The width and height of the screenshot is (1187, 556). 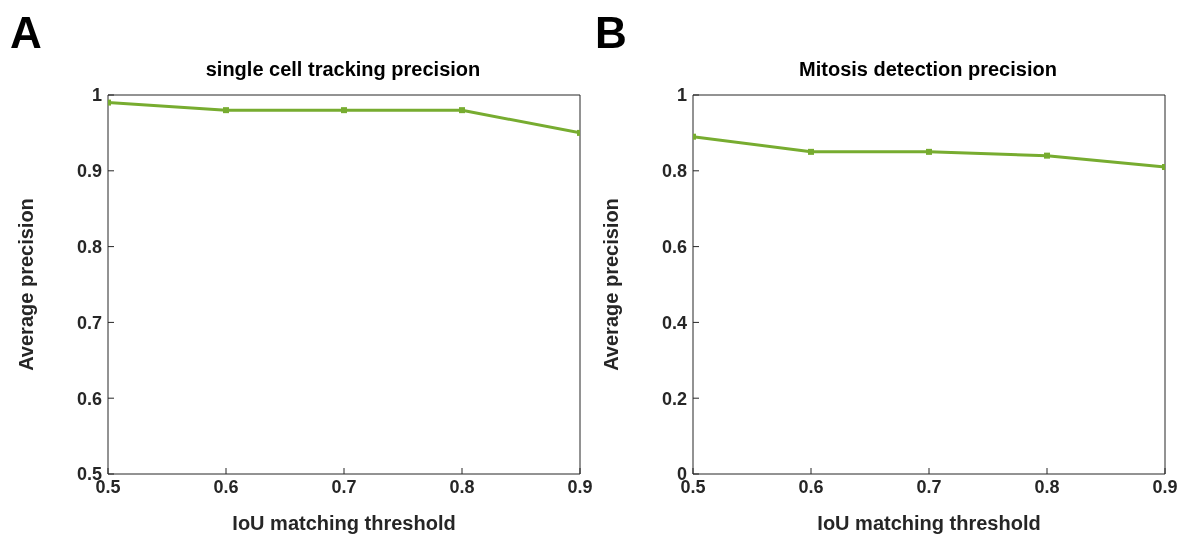 What do you see at coordinates (928, 69) in the screenshot?
I see `chart-title: Mitosis detection precision` at bounding box center [928, 69].